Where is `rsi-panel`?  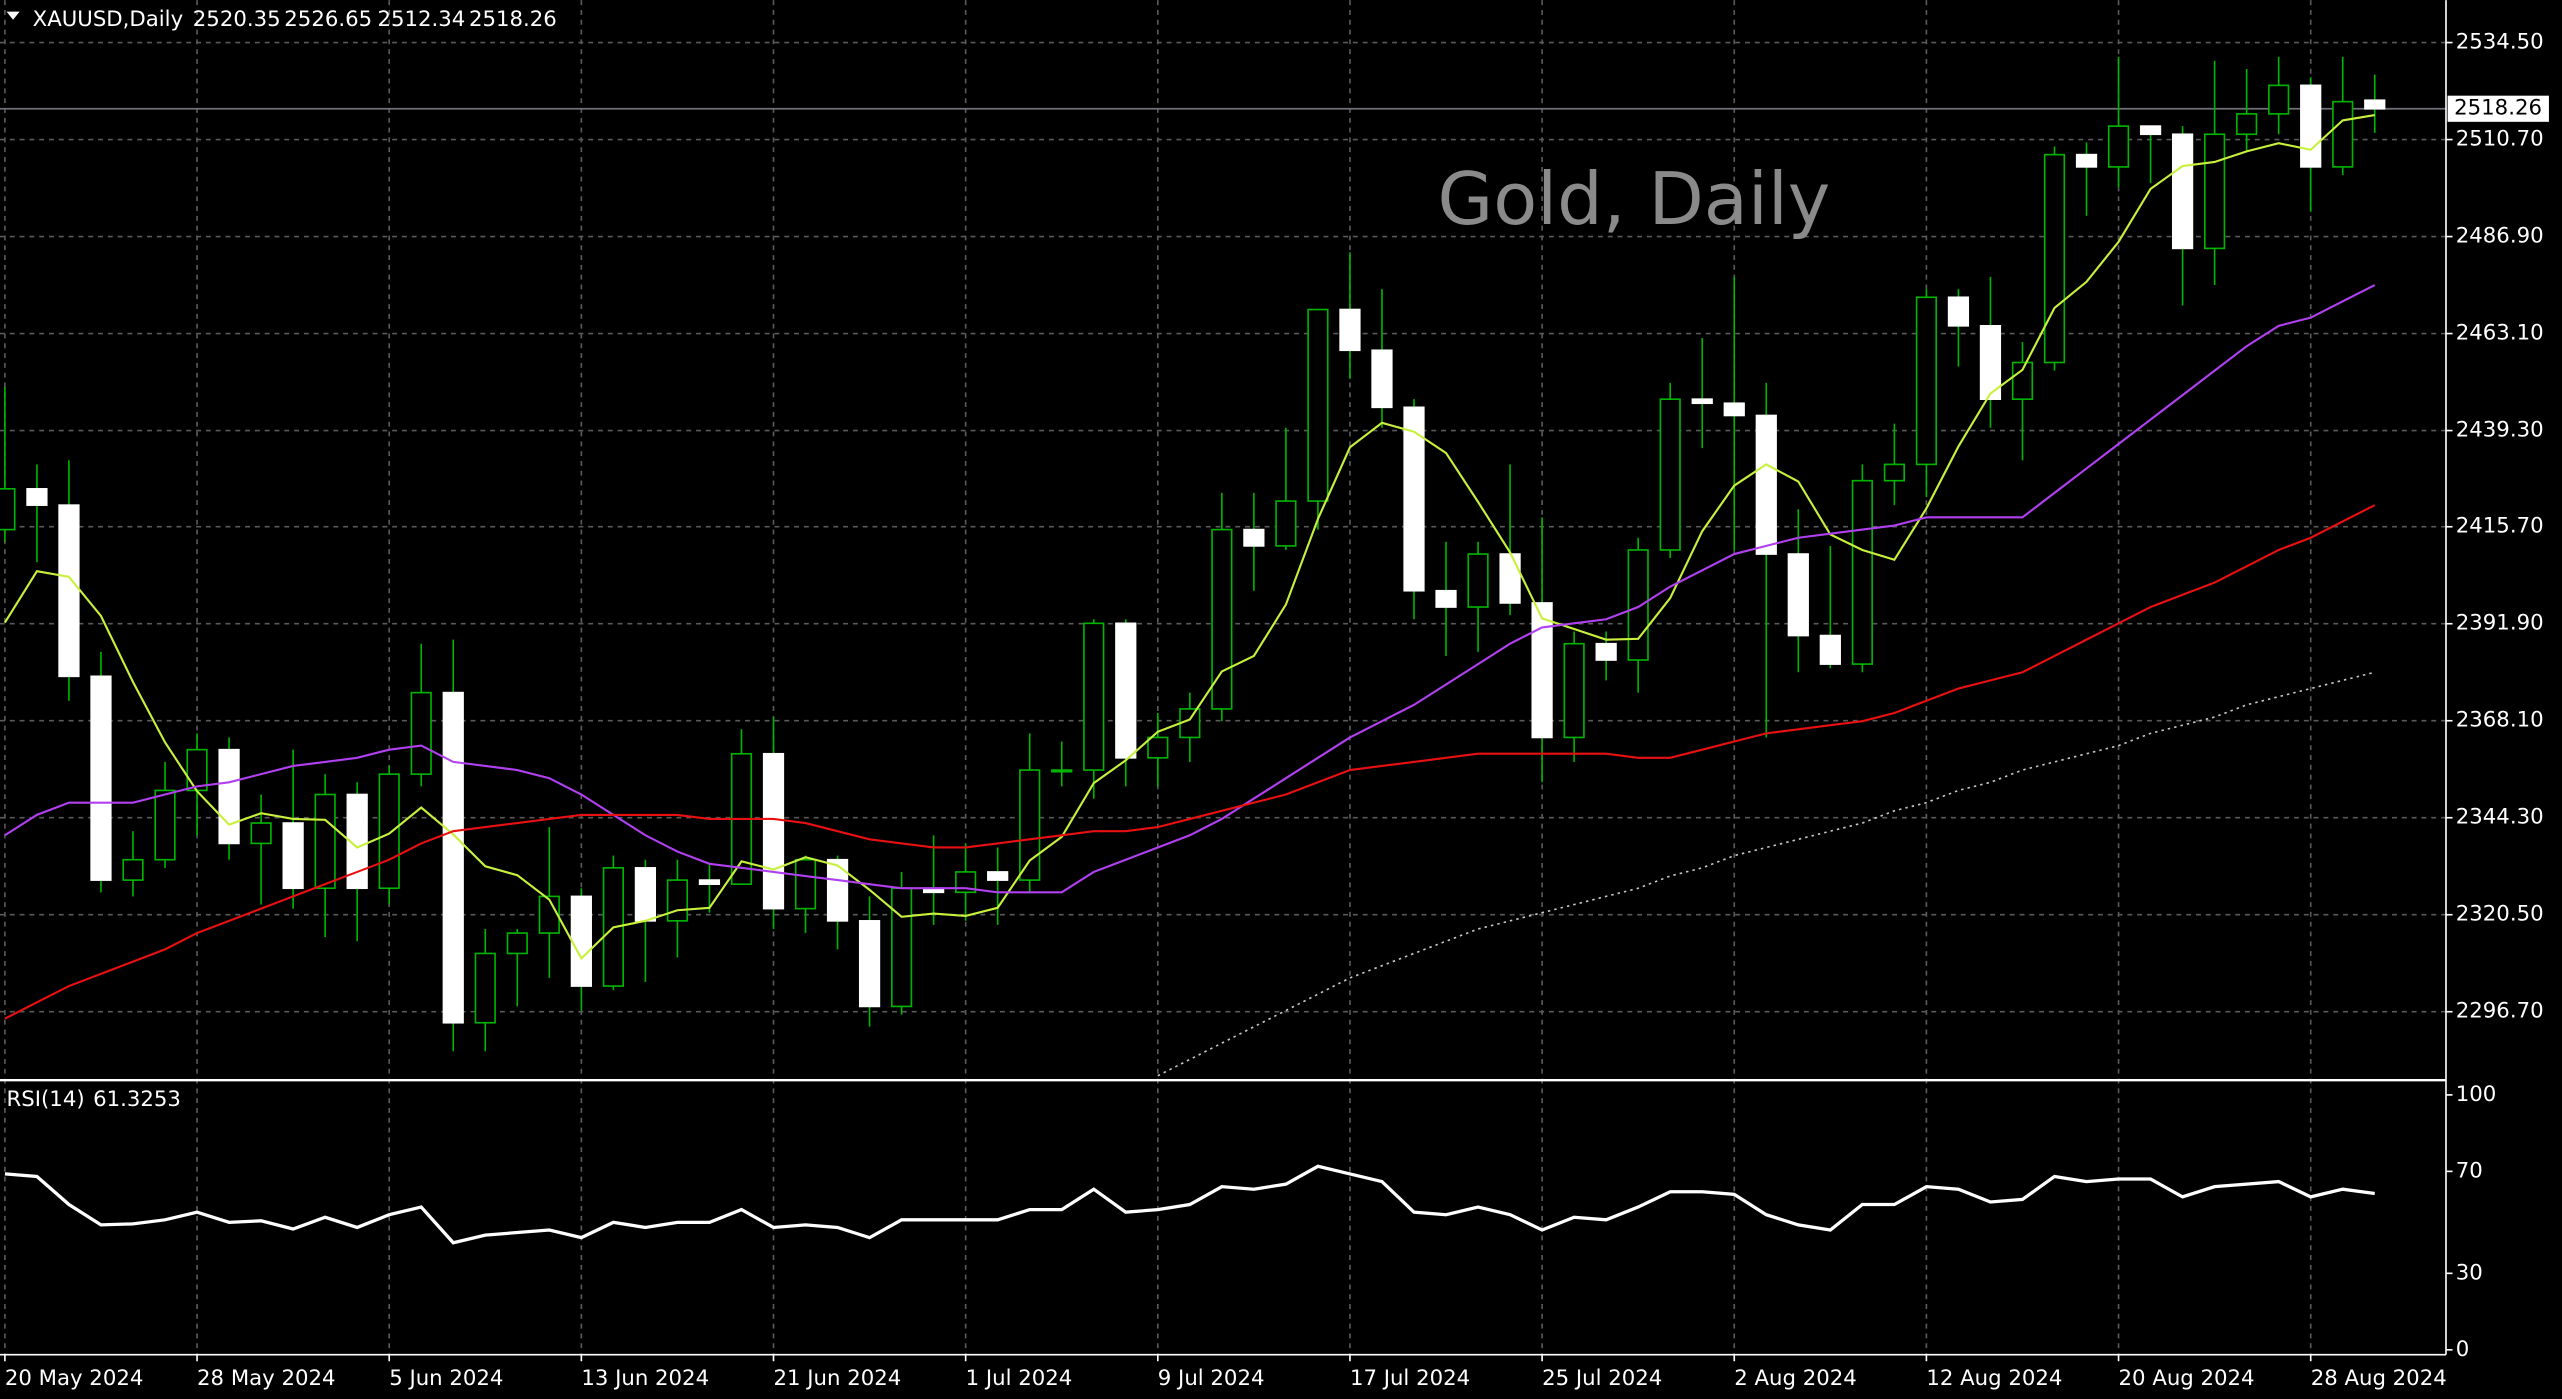 rsi-panel is located at coordinates (1189, 1204).